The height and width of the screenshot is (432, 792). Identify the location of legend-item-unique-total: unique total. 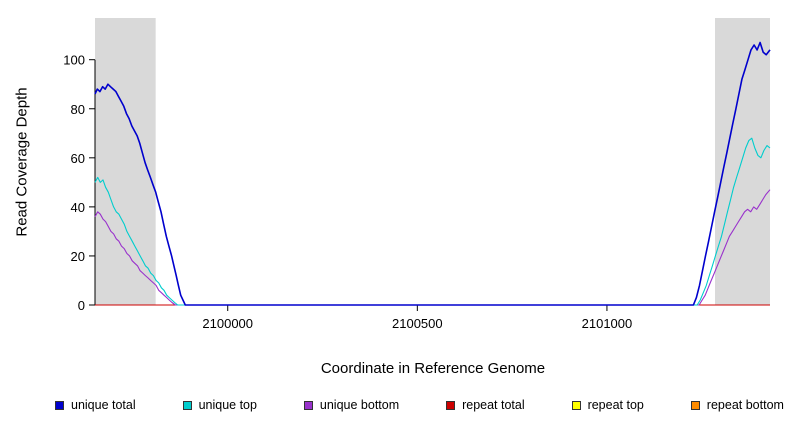
(95, 405).